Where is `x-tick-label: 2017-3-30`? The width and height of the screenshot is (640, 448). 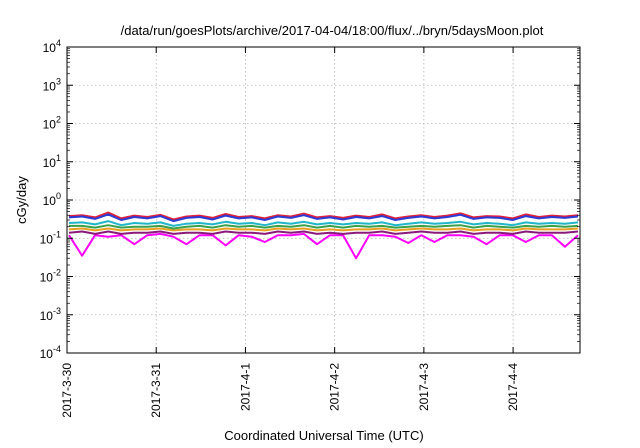
x-tick-label: 2017-3-30 is located at coordinates (67, 390).